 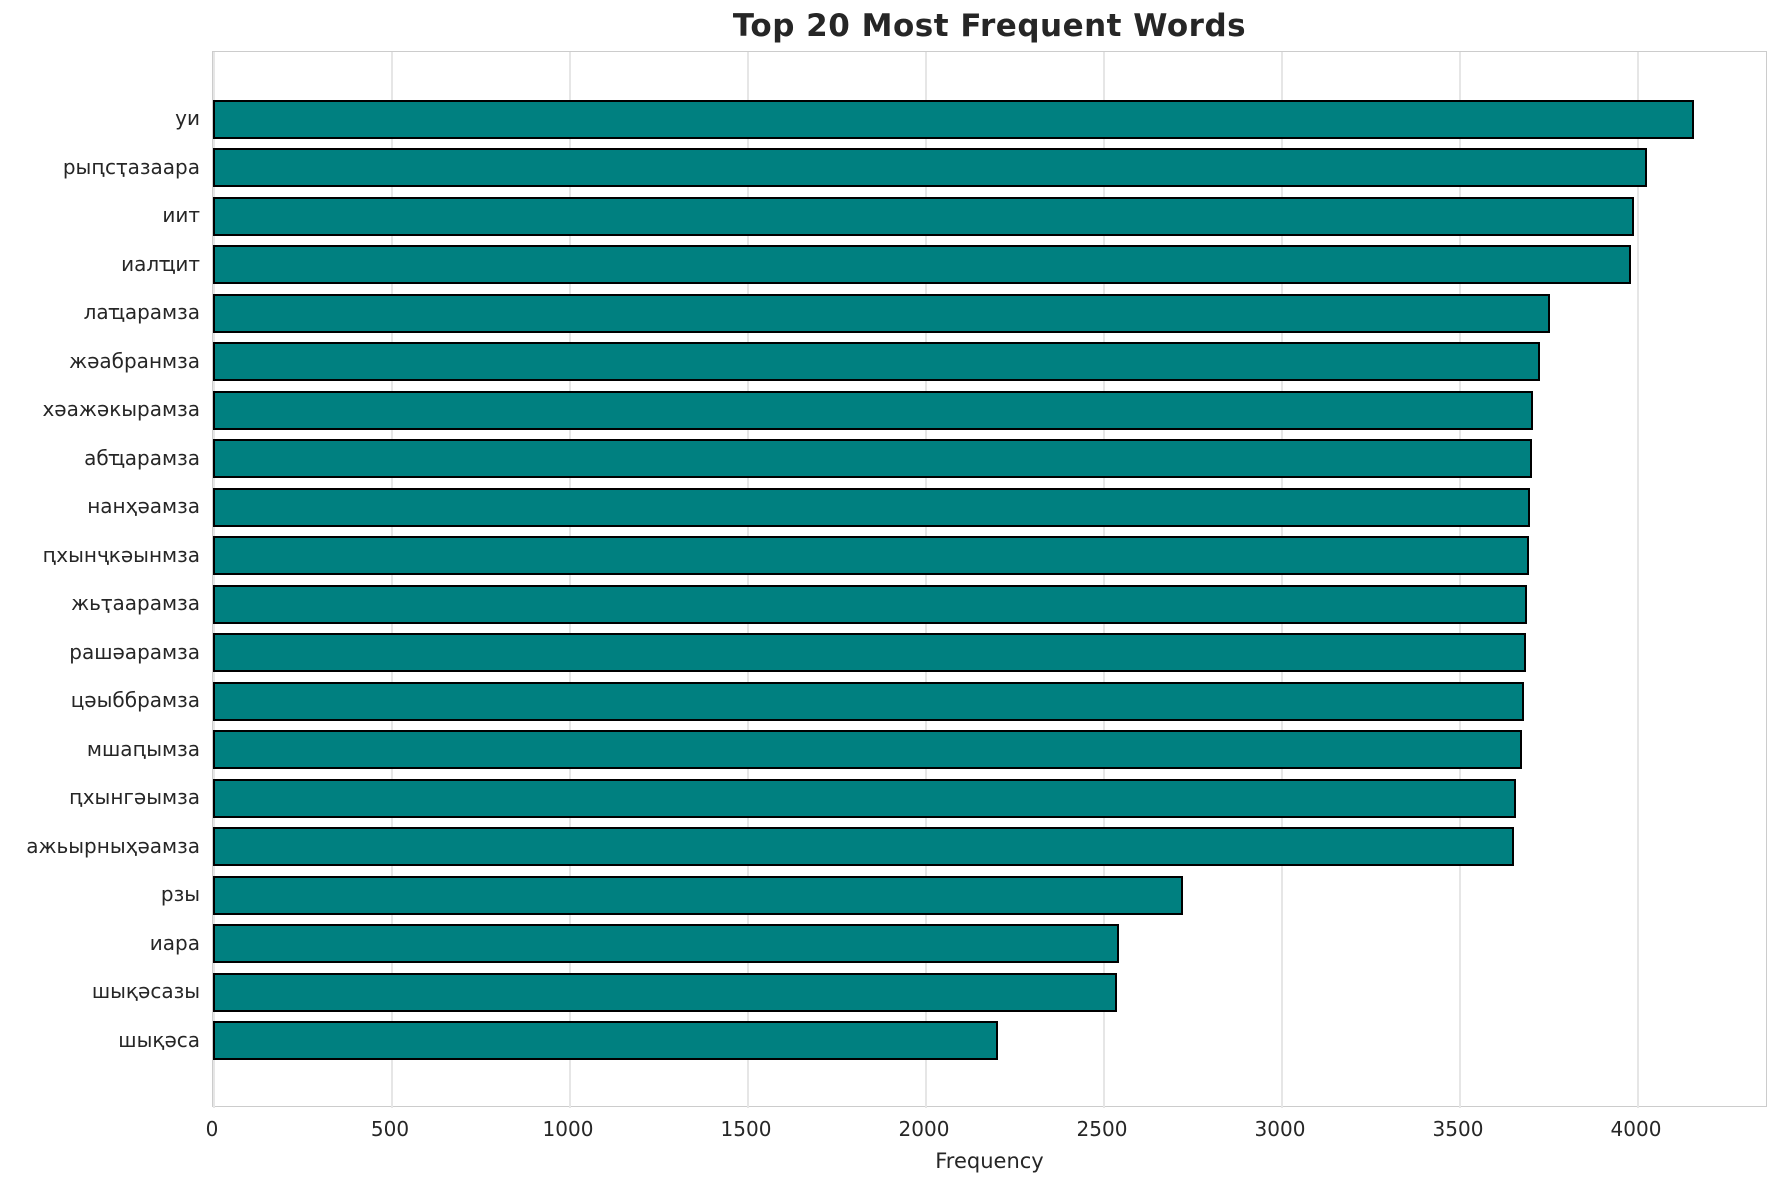 What do you see at coordinates (863, 846) in the screenshot?
I see `bar-ажьырныҳәамза` at bounding box center [863, 846].